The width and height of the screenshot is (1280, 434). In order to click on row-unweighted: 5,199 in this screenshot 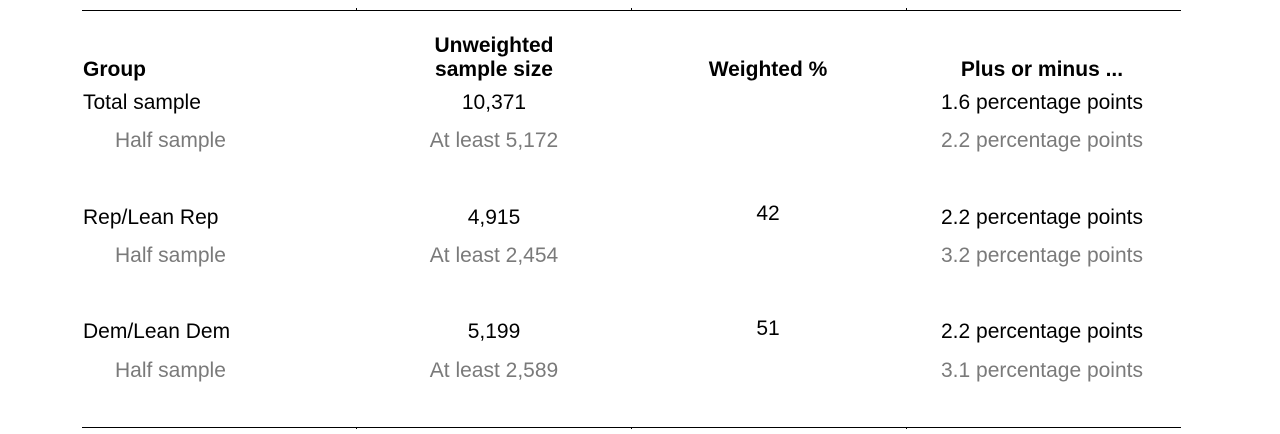, I will do `click(494, 331)`.